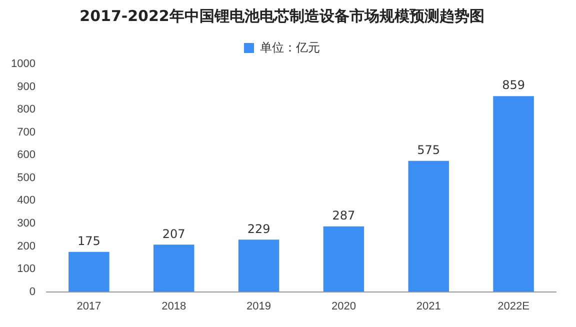  Describe the element at coordinates (23, 64) in the screenshot. I see `y-tick-label: 1000` at that location.